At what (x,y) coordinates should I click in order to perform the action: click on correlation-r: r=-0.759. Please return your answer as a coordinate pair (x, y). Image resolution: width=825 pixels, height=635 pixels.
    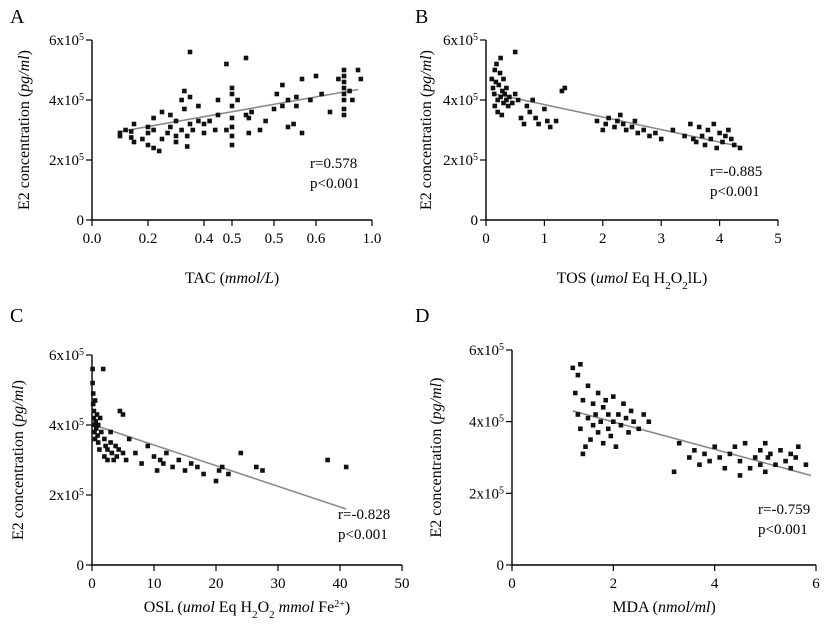
    Looking at the image, I should click on (784, 510).